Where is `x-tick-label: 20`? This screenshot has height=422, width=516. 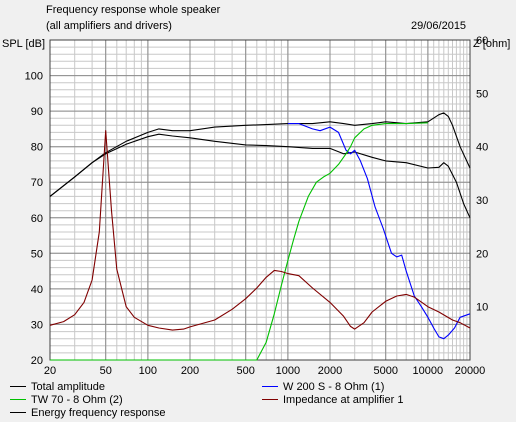 x-tick-label: 20 is located at coordinates (50, 371).